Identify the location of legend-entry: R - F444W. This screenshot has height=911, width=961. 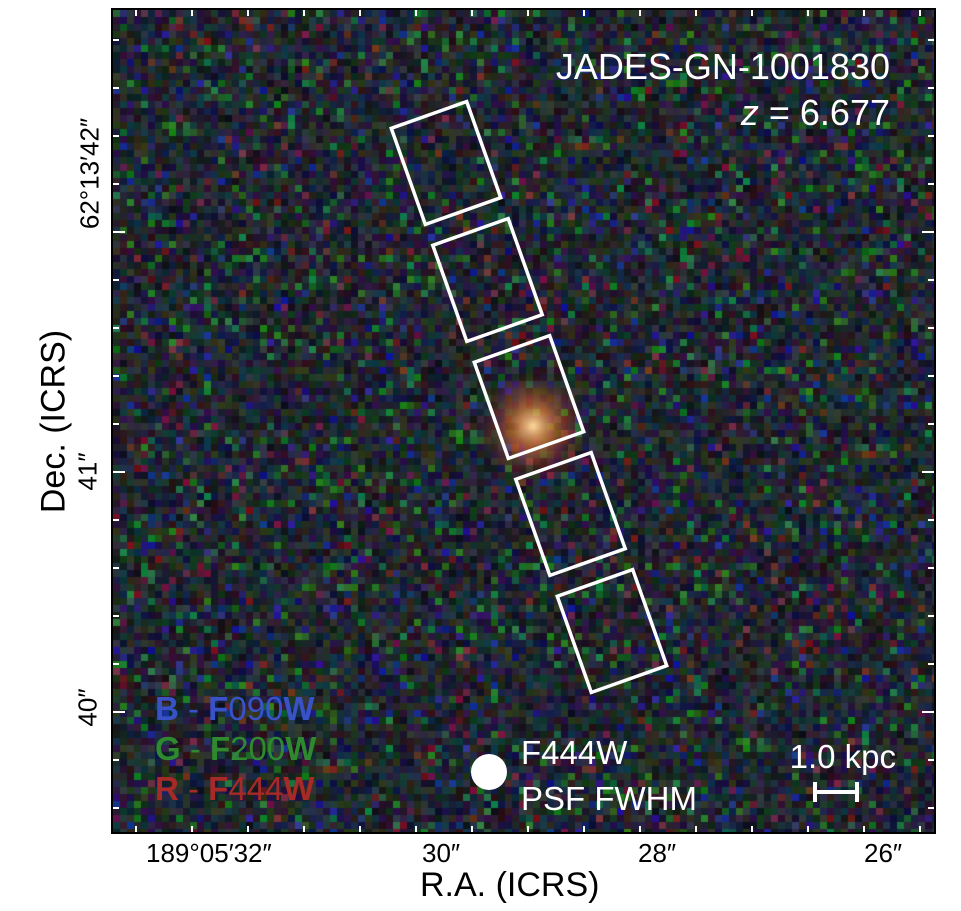
(235, 788).